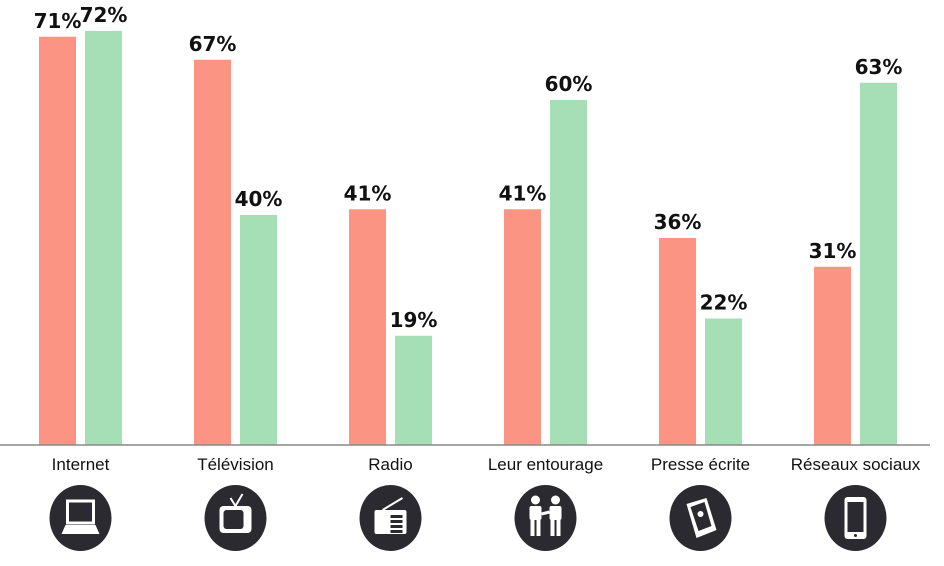  What do you see at coordinates (545, 518) in the screenshot?
I see `people-icon` at bounding box center [545, 518].